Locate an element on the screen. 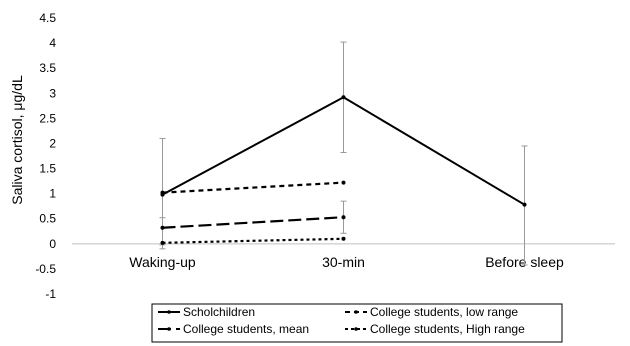 Image resolution: width=630 pixels, height=346 pixels. y-tick-label: 0 is located at coordinates (52, 244).